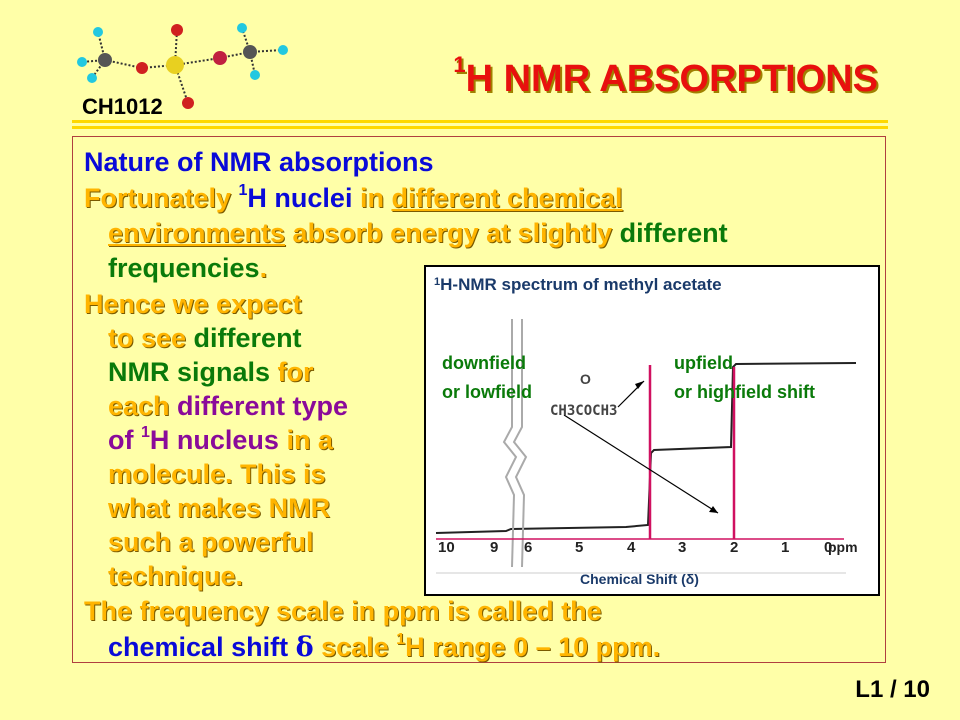 This screenshot has width=960, height=720. Describe the element at coordinates (263, 268) in the screenshot. I see `para1-period: .` at that location.